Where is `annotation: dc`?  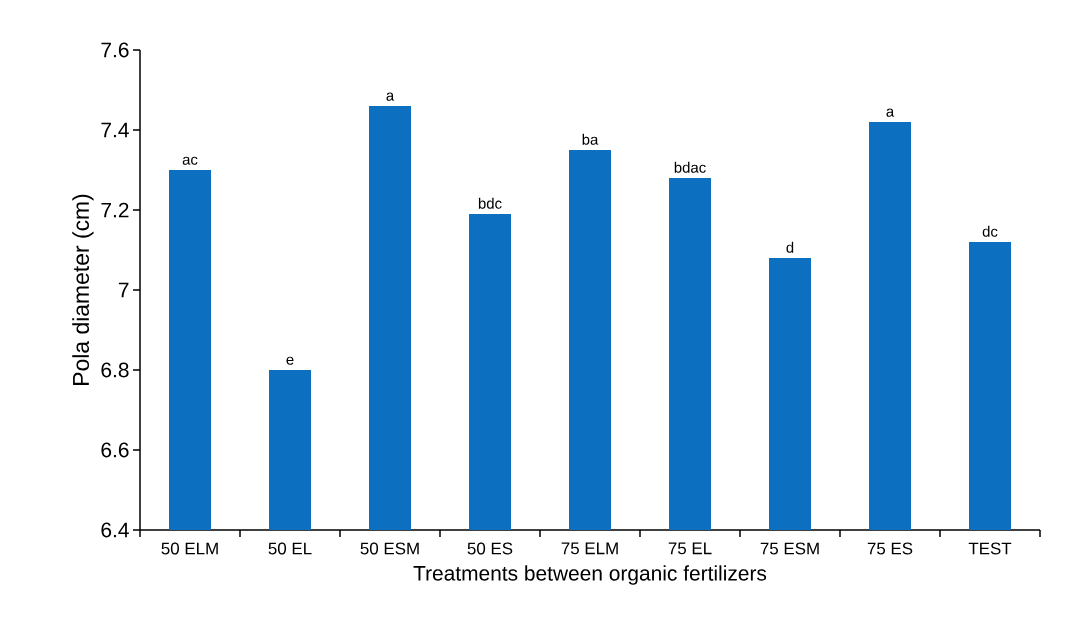
annotation: dc is located at coordinates (990, 231).